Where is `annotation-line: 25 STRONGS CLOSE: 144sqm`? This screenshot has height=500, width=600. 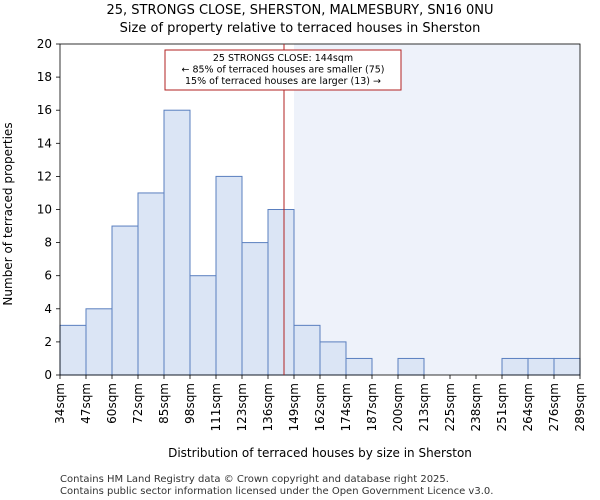
annotation-line: 25 STRONGS CLOSE: 144sqm is located at coordinates (283, 58).